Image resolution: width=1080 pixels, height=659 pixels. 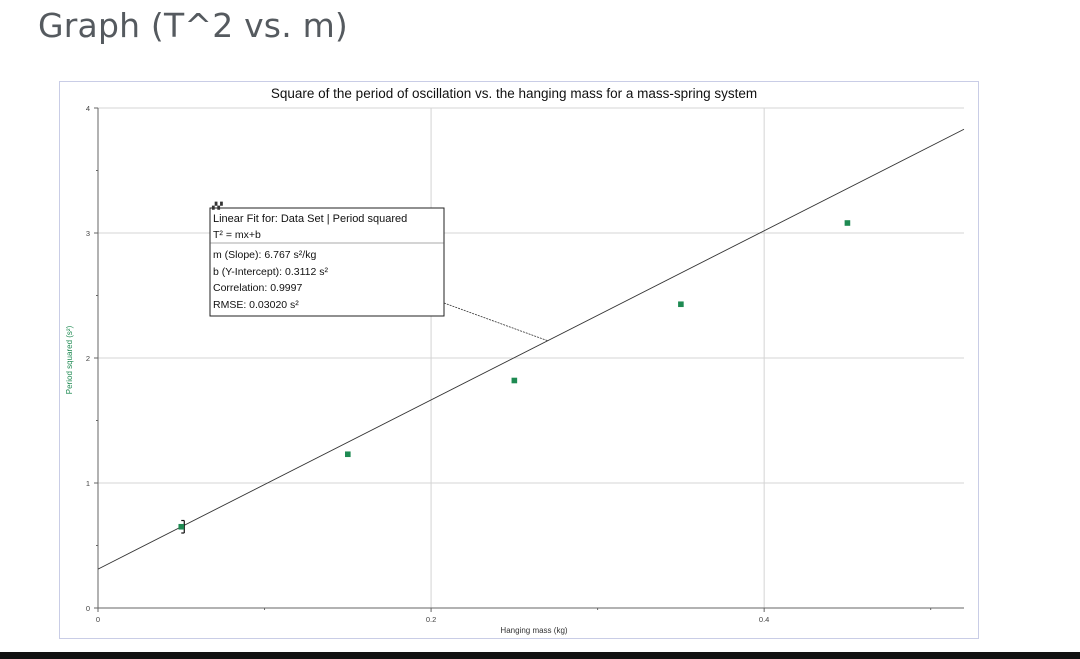 I want to click on fit-correlation: Correlation: 0.9997, so click(x=257, y=288).